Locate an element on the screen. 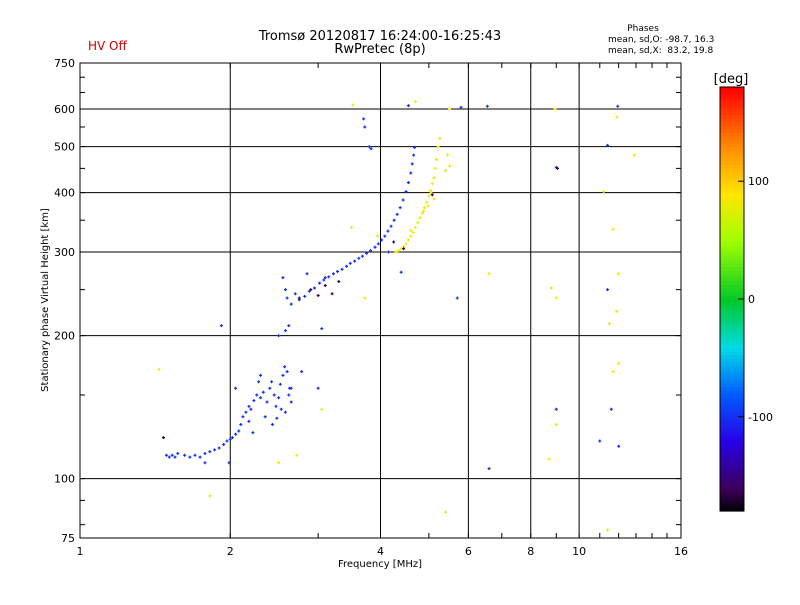  y-axis-title: Stationary phase Virtual Height [km] is located at coordinates (45, 300).